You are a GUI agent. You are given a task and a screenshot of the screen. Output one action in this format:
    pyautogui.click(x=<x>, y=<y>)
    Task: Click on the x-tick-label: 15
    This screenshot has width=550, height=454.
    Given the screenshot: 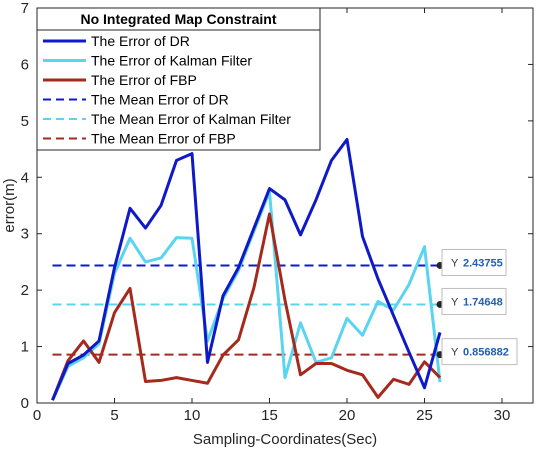 What is the action you would take?
    pyautogui.click(x=269, y=415)
    